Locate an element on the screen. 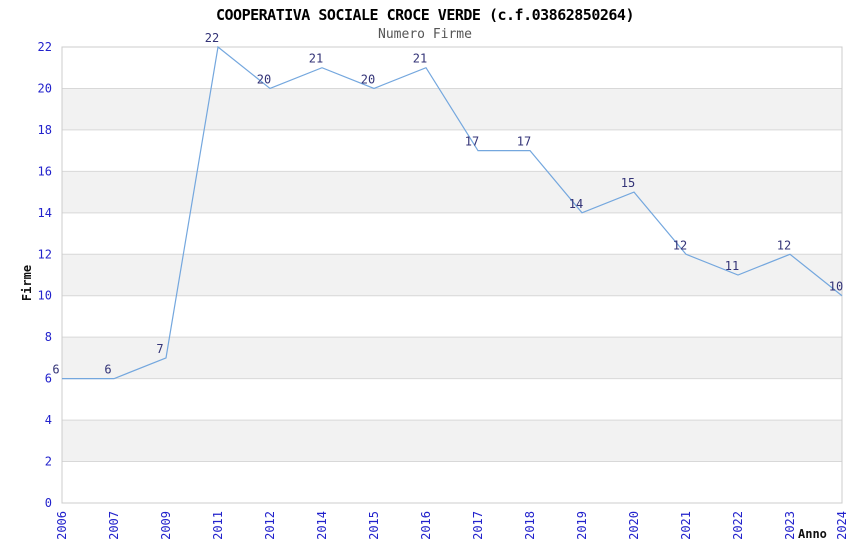 This screenshot has width=850, height=550. x-tick-label: 2014 is located at coordinates (322, 525).